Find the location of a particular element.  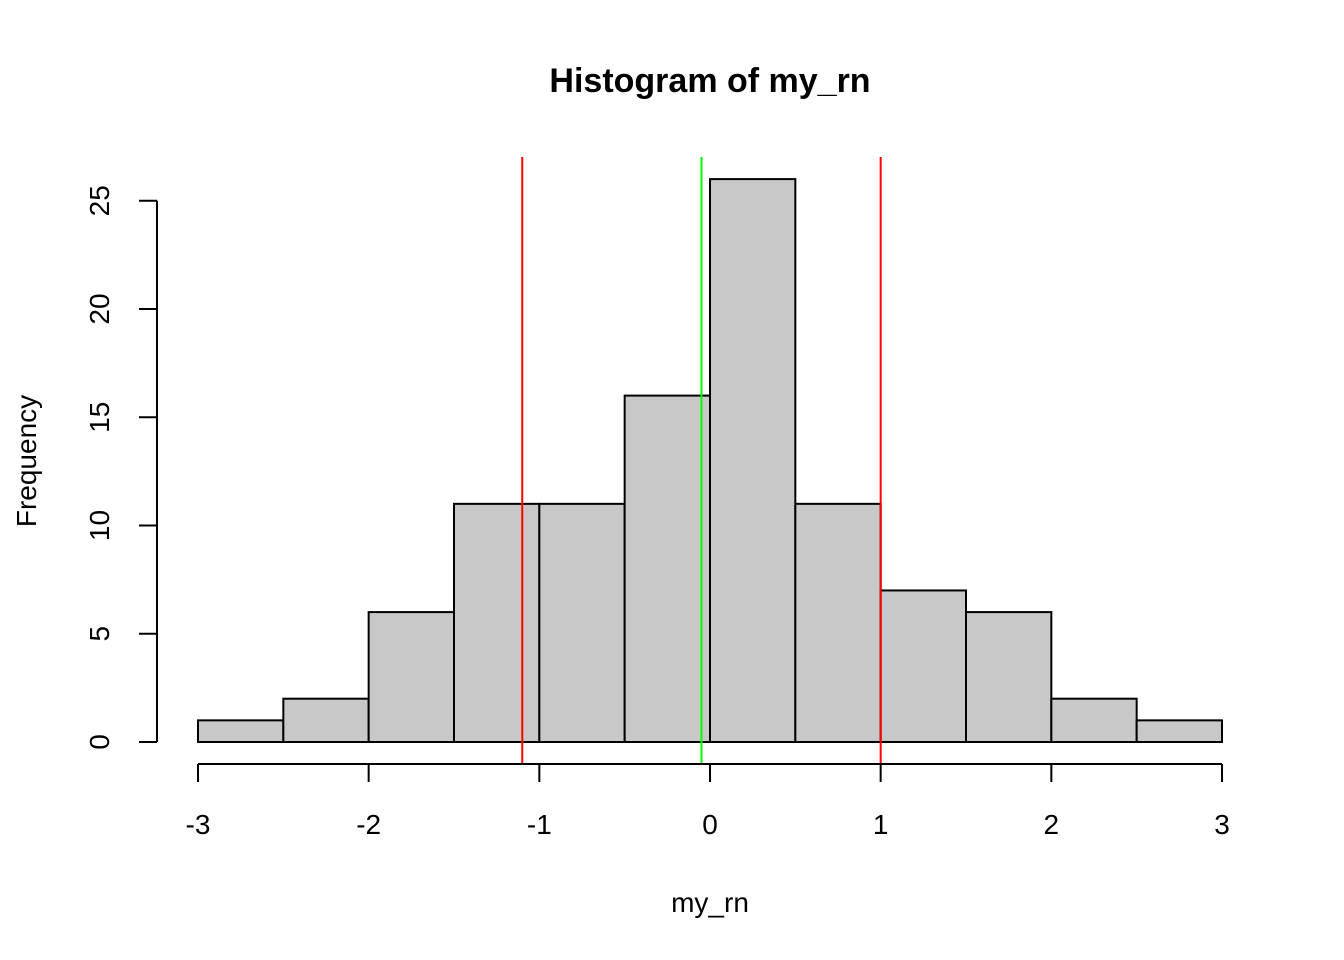

y-axis-label: Frequency is located at coordinates (26, 461).